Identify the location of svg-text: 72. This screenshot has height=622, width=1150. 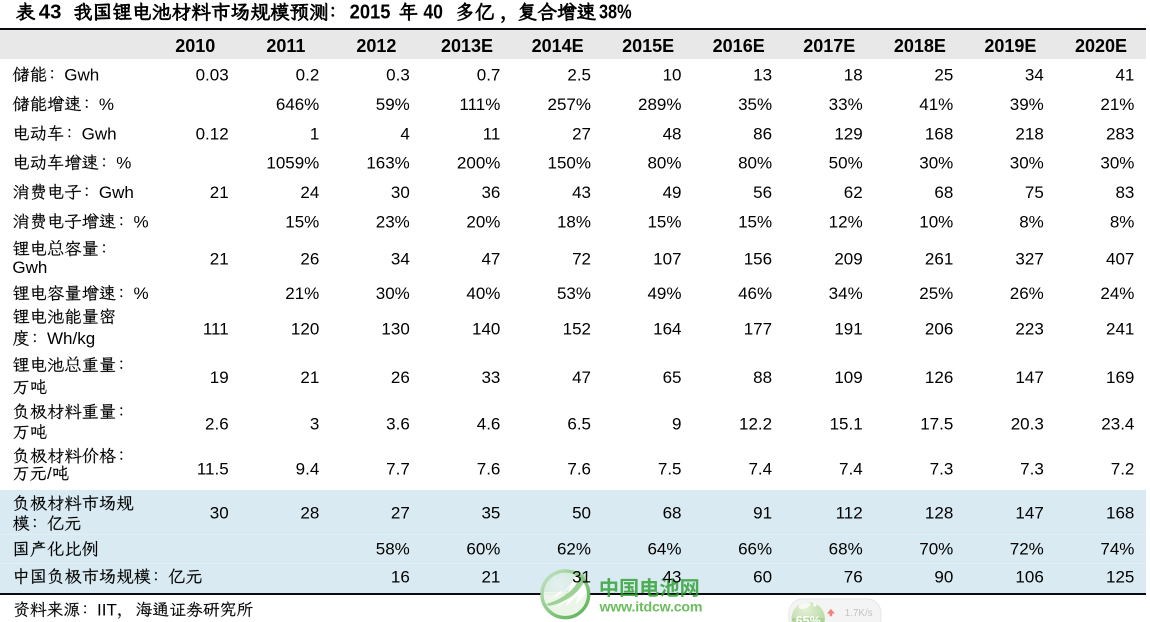
(581, 259).